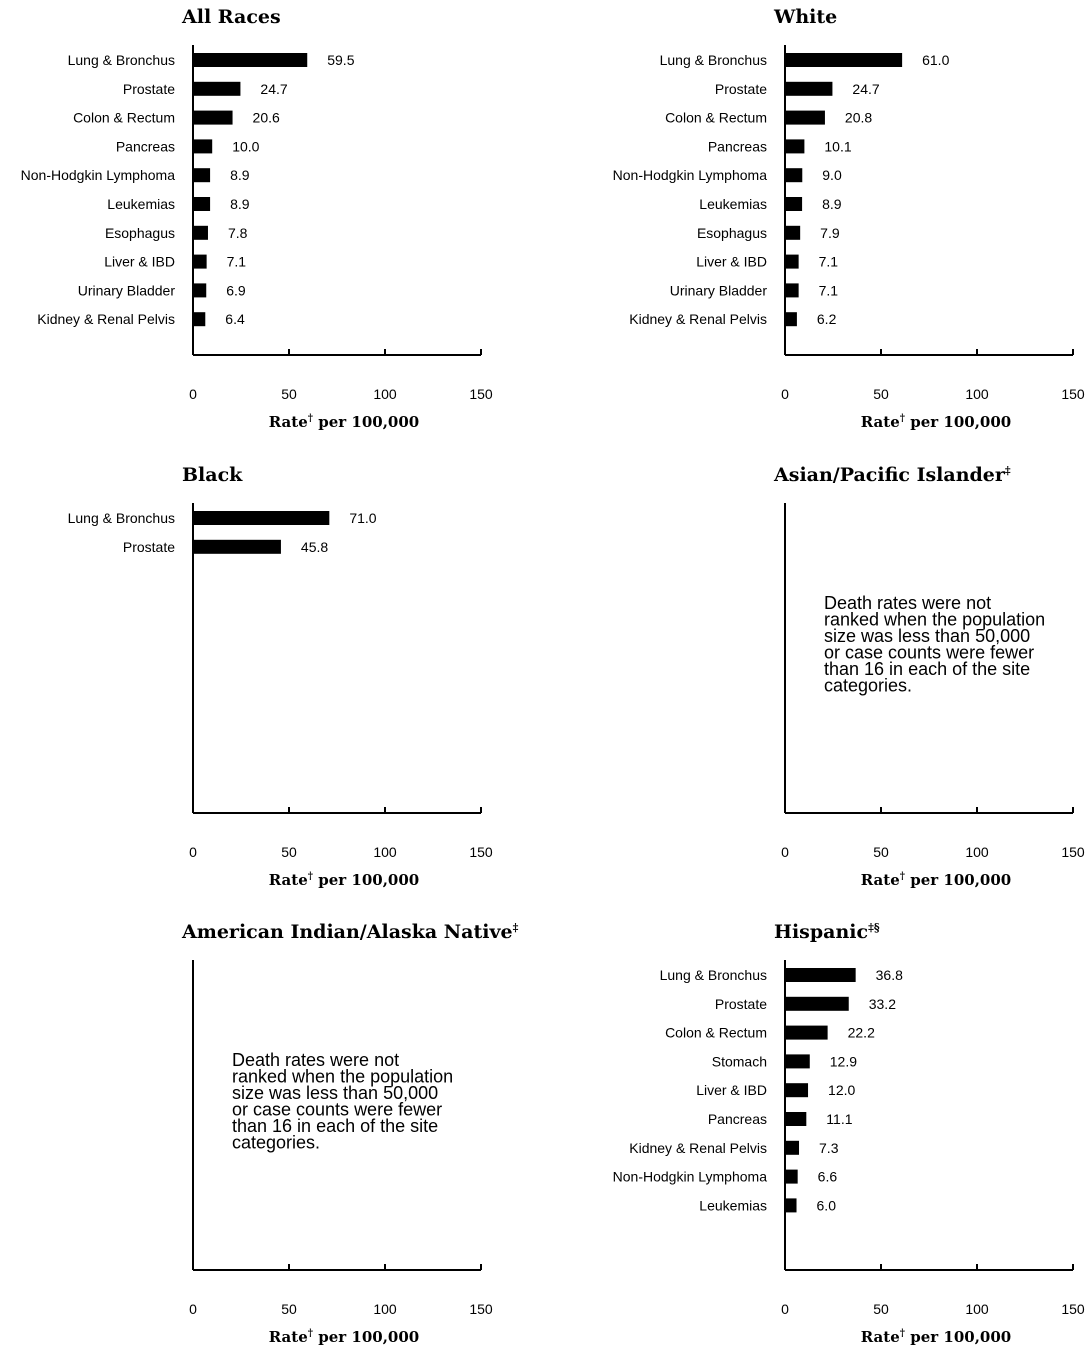 This screenshot has width=1088, height=1349. I want to click on value-label: 7.1, so click(829, 290).